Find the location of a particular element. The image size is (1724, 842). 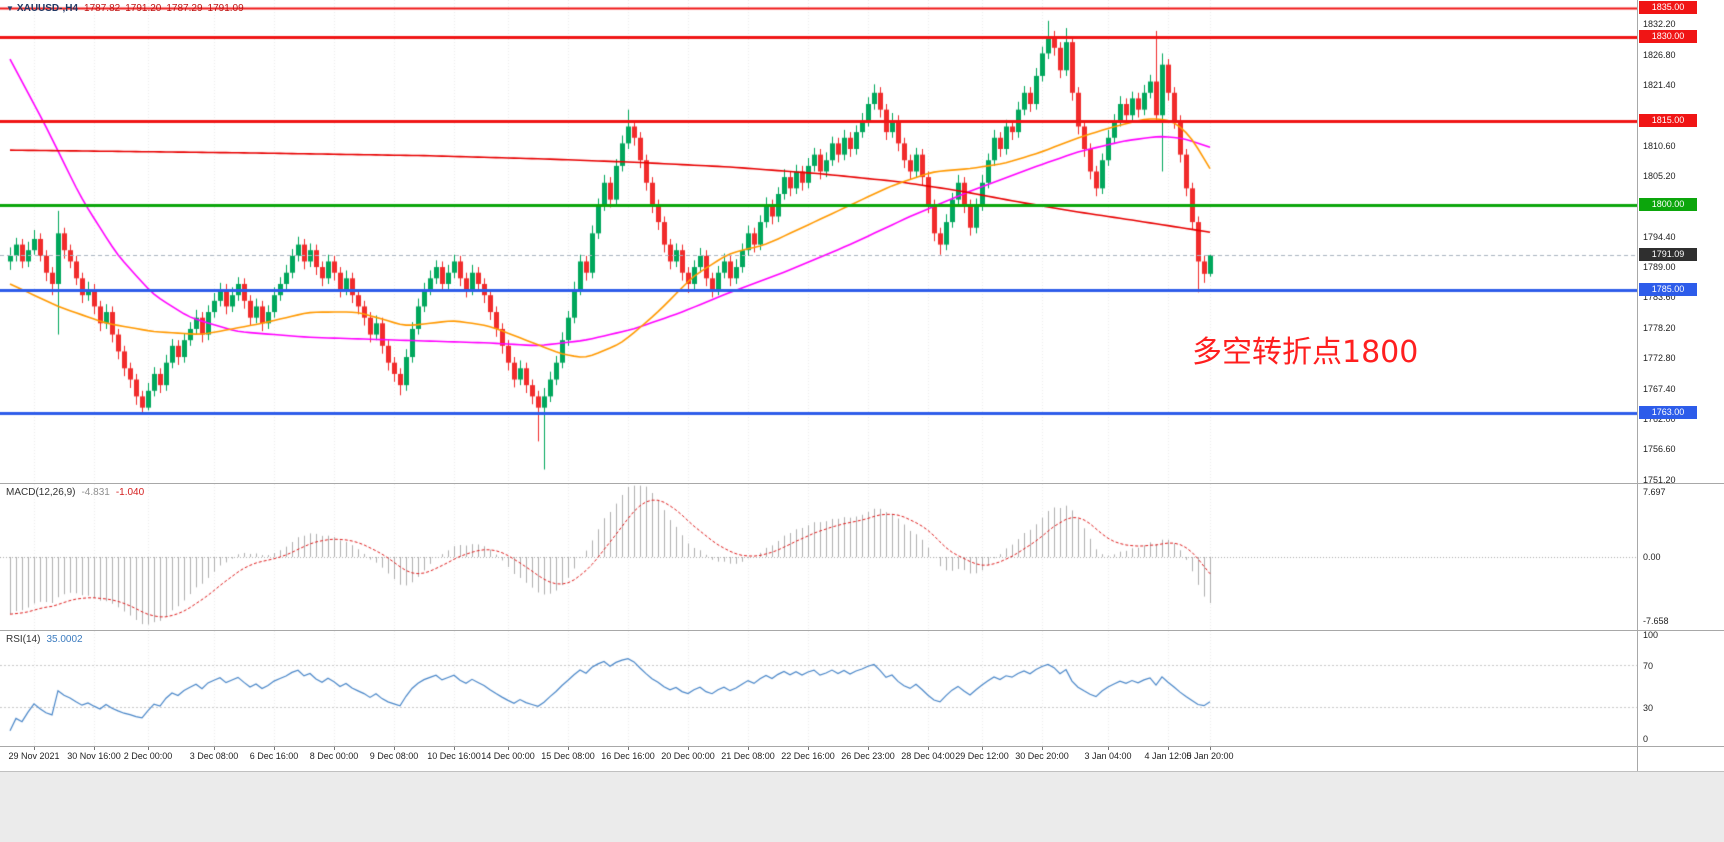

price-level-badge: 1835.00 is located at coordinates (1668, 8).